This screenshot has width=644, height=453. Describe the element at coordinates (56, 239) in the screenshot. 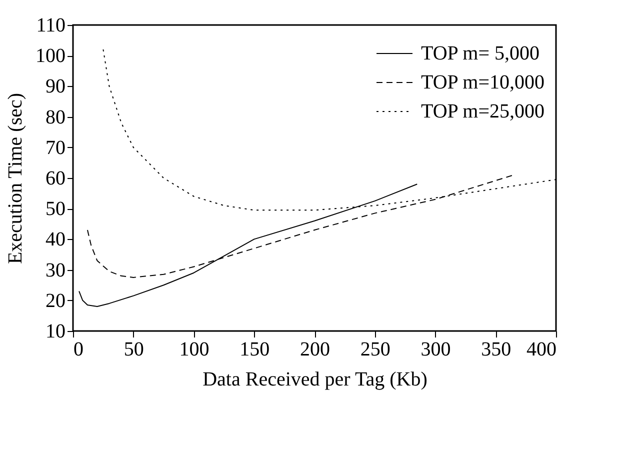

I see `y-tick-label: 40` at that location.